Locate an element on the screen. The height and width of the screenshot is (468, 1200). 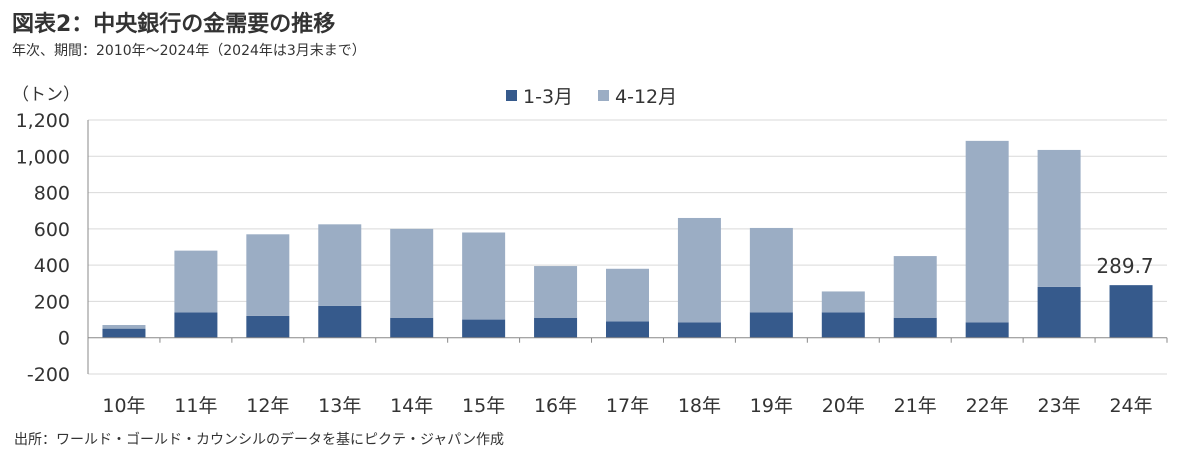
legend-label: 1-3月 is located at coordinates (548, 97).